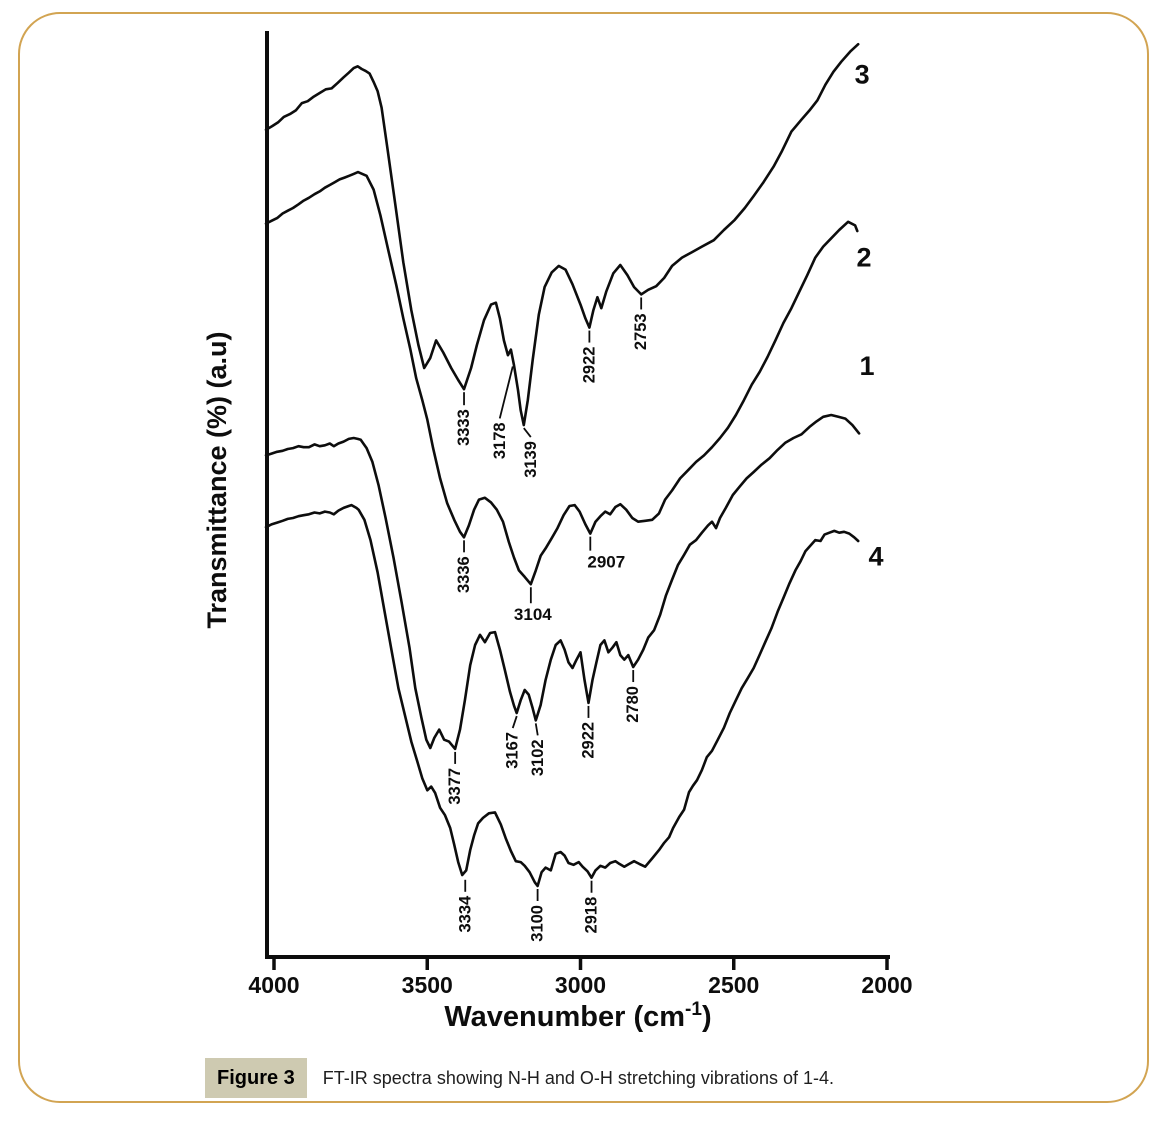 The width and height of the screenshot is (1167, 1121). What do you see at coordinates (513, 750) in the screenshot?
I see `peak-label: 3167` at bounding box center [513, 750].